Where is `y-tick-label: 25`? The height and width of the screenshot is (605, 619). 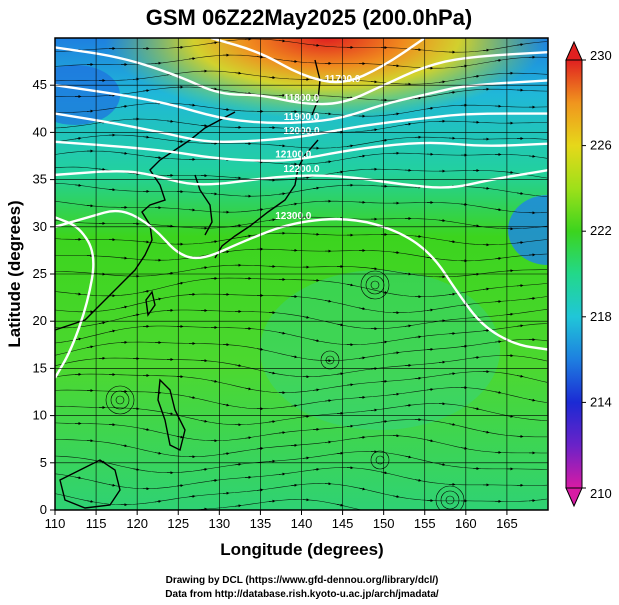
y-tick-label: 25 is located at coordinates (40, 273).